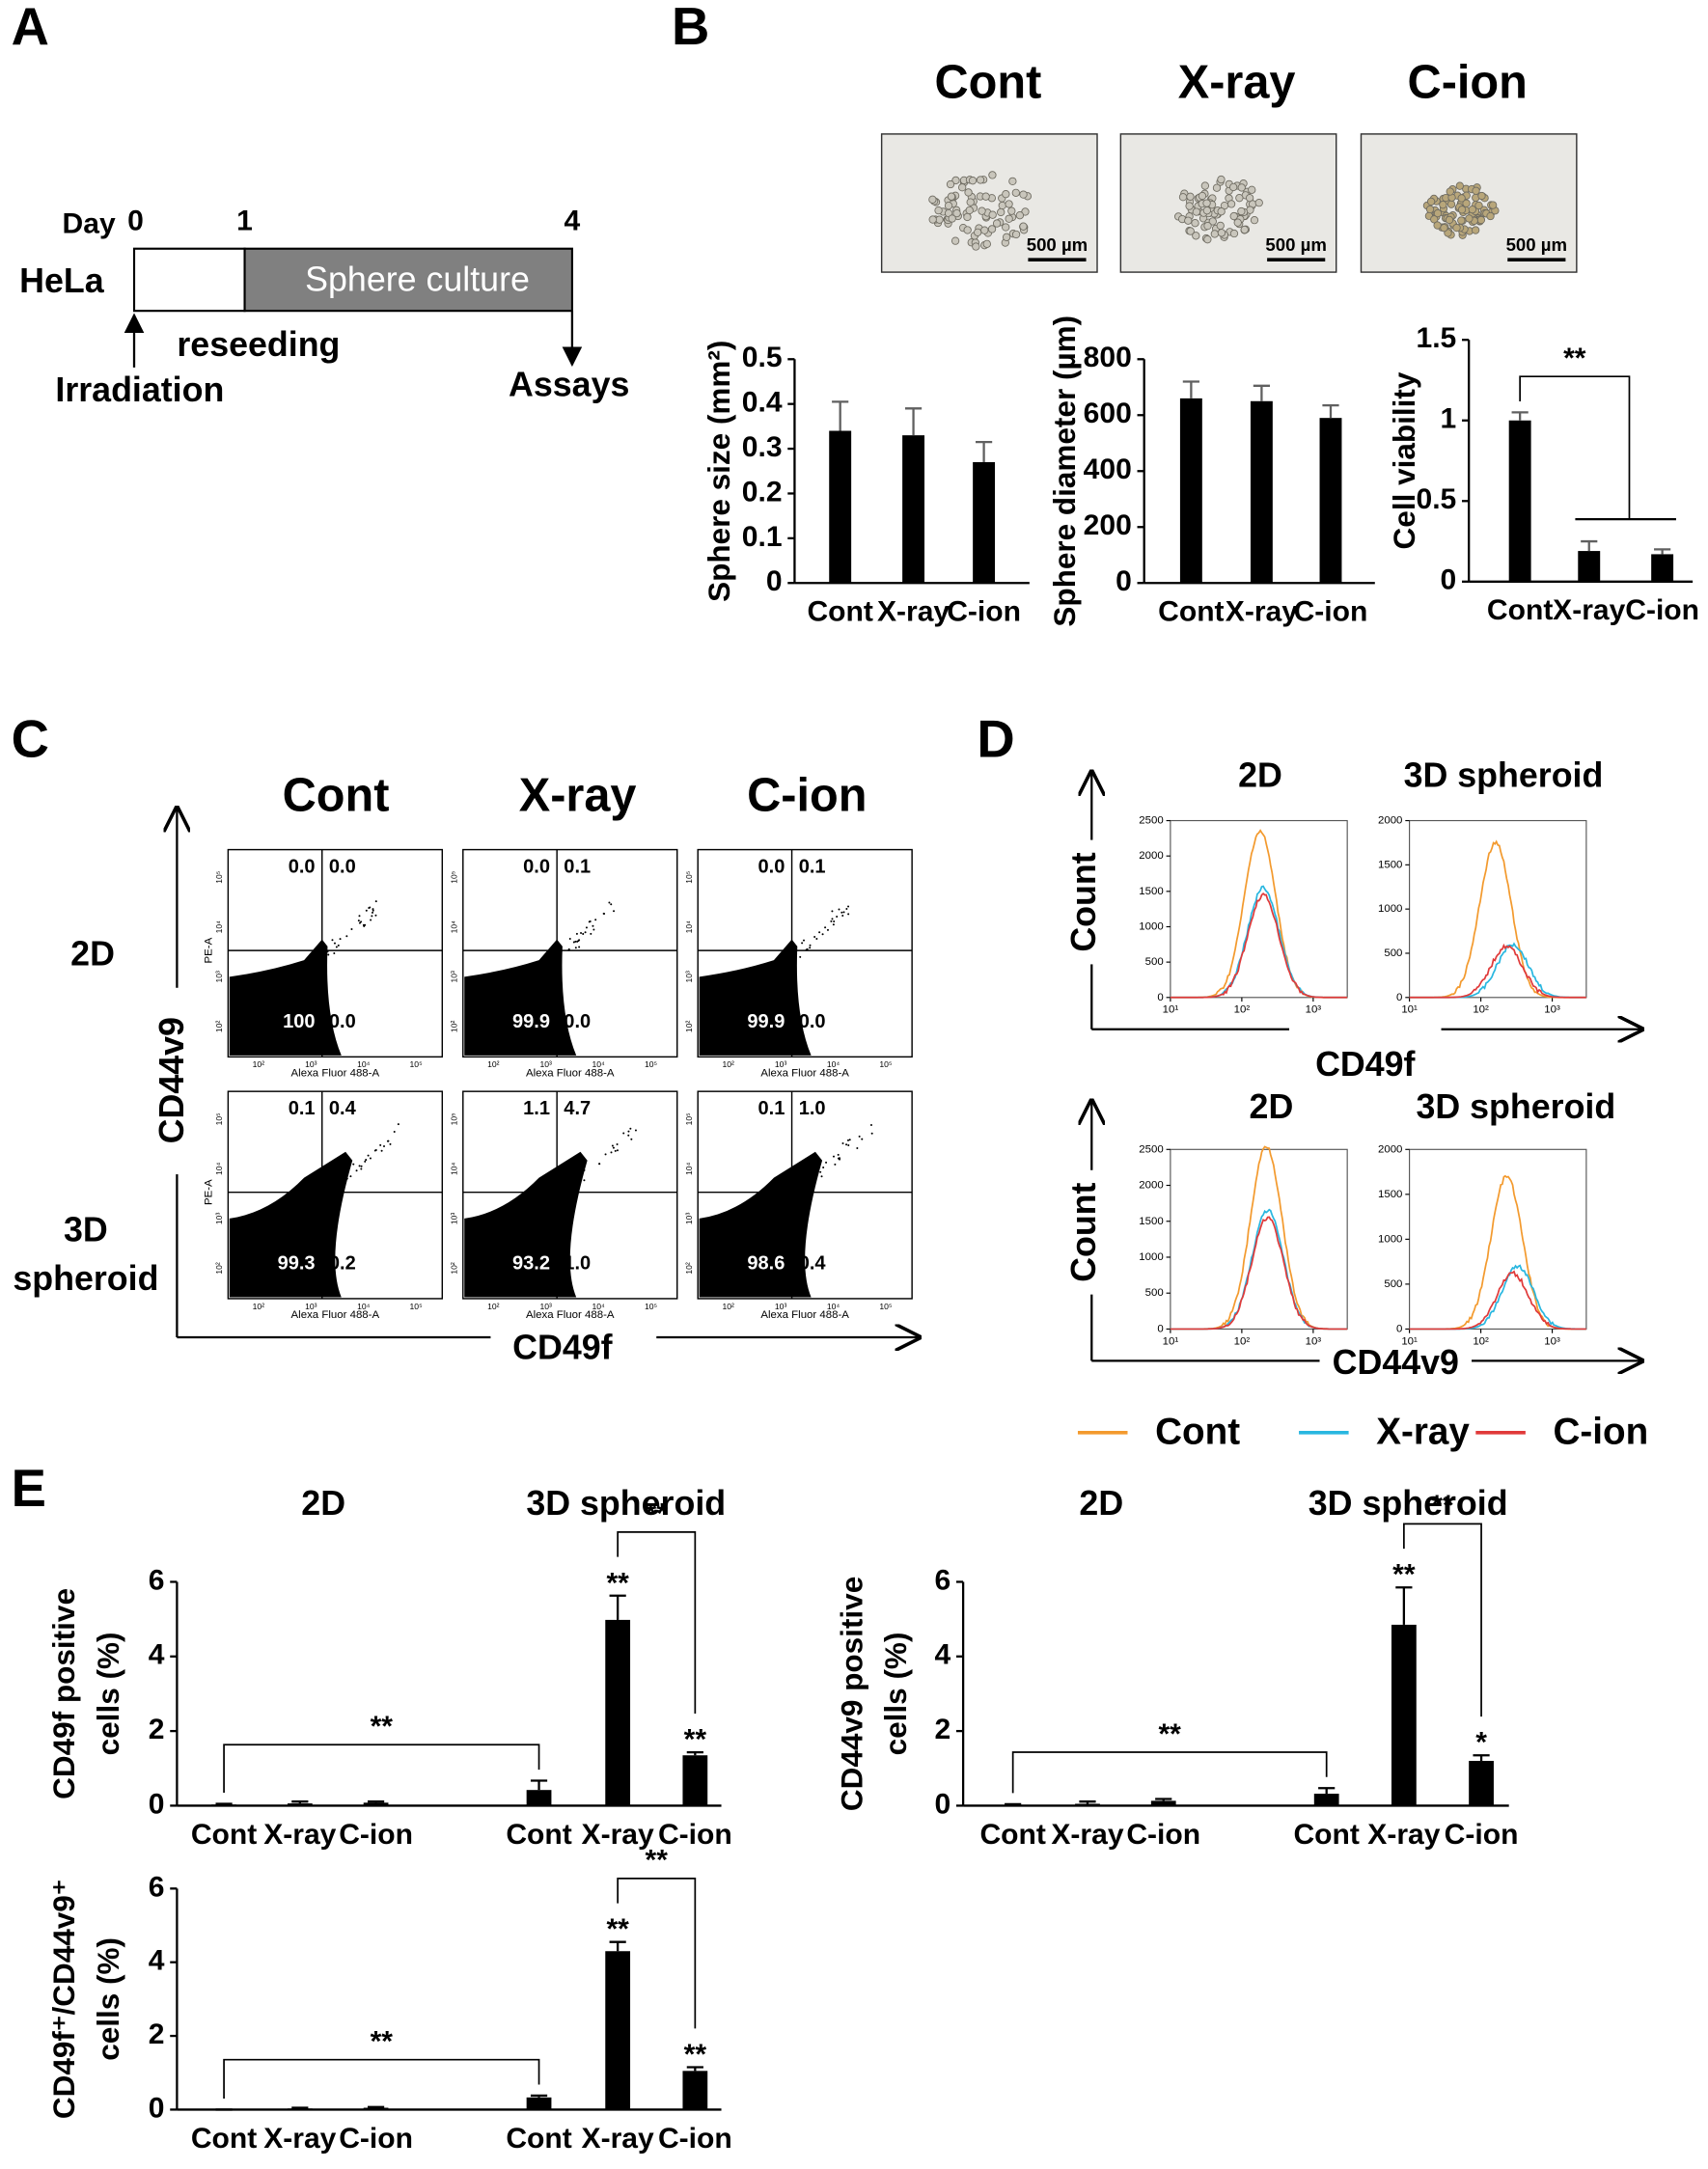 The image size is (1708, 2169). What do you see at coordinates (1108, 525) in the screenshot?
I see `y-tick-label: 200` at bounding box center [1108, 525].